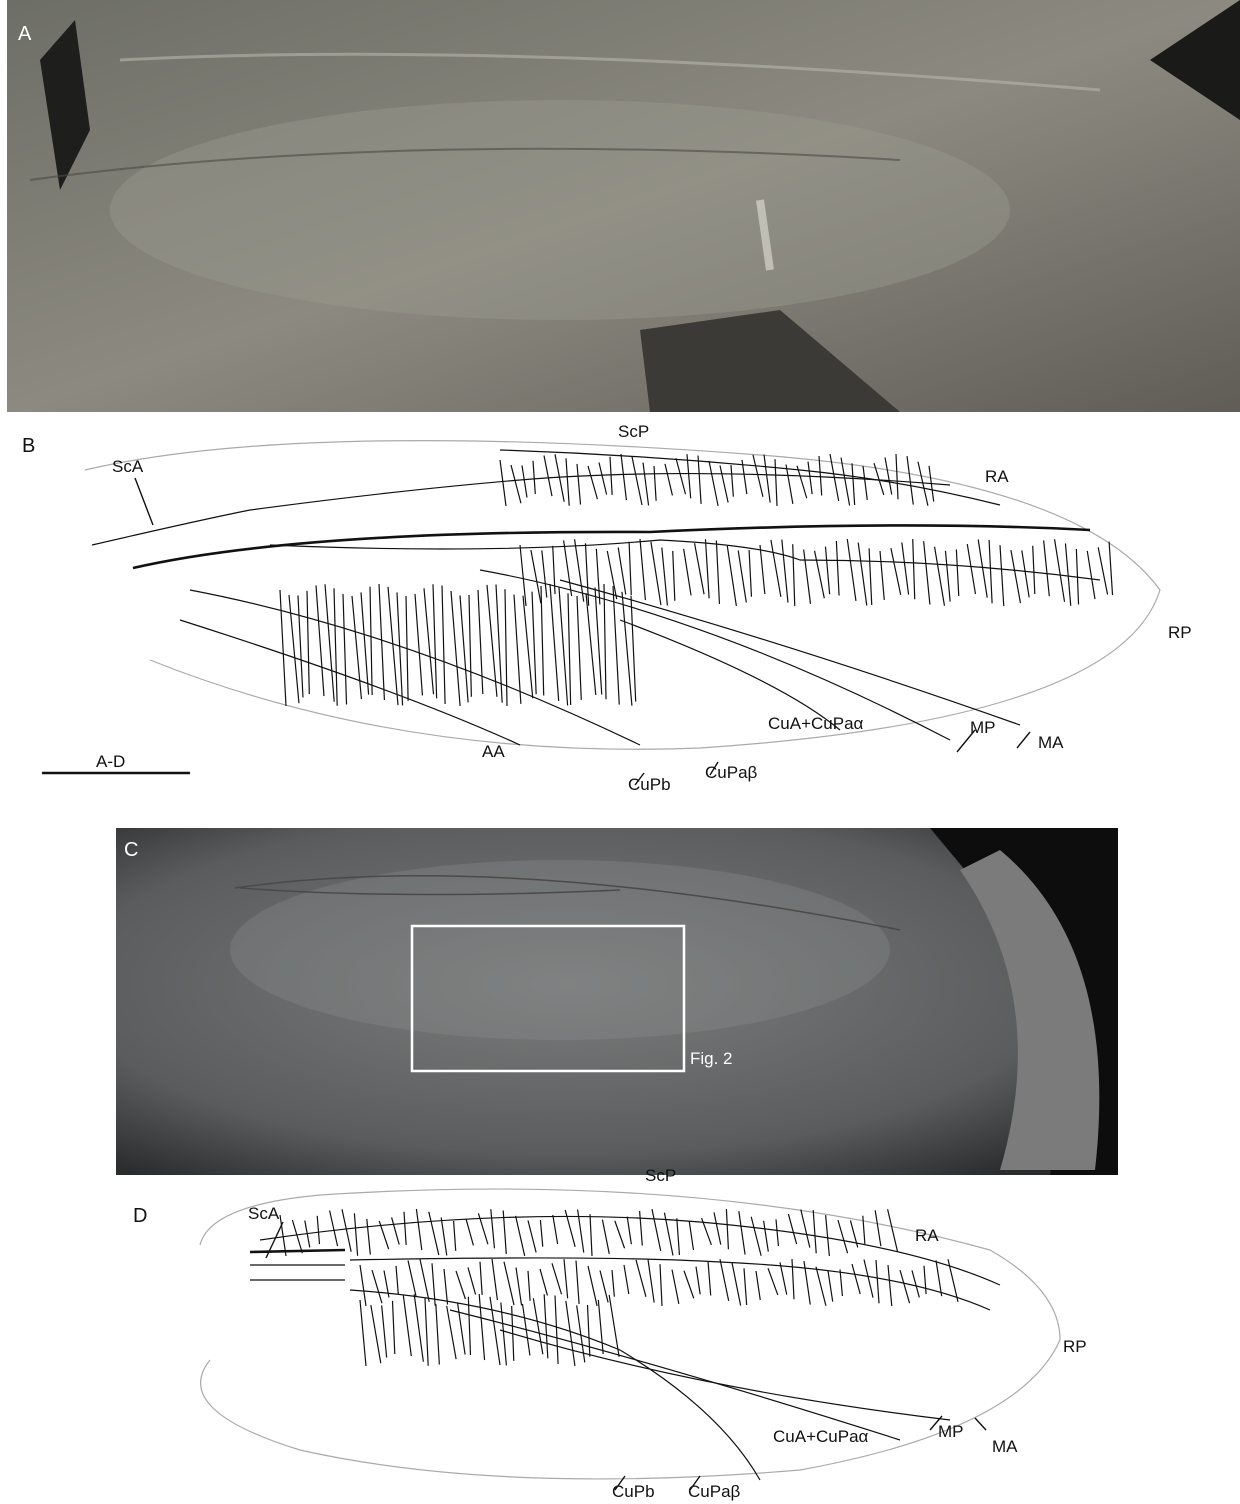 This screenshot has width=1240, height=1504. What do you see at coordinates (110, 761) in the screenshot?
I see `scale-label: A-D` at bounding box center [110, 761].